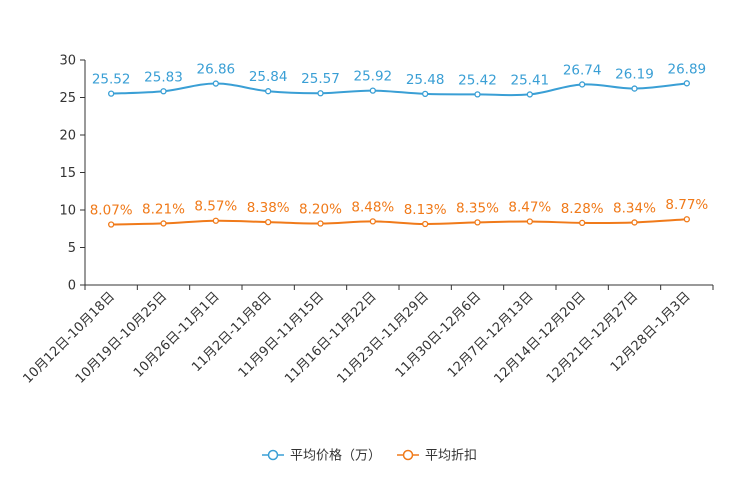 The width and height of the screenshot is (744, 496). Describe the element at coordinates (451, 456) in the screenshot. I see `legend-label: 平均折扣` at that location.